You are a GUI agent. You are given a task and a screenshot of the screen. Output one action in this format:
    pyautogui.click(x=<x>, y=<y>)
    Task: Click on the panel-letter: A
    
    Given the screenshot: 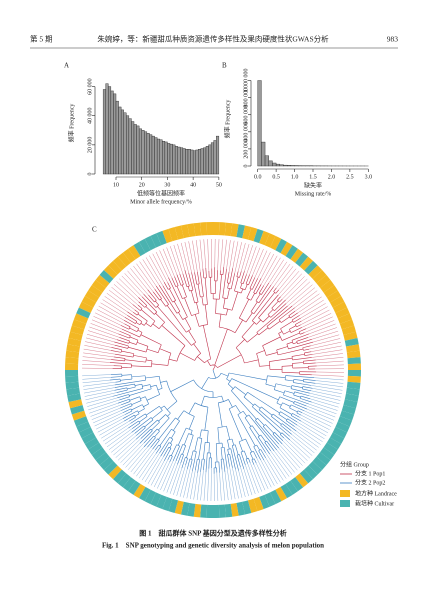 What is the action you would take?
    pyautogui.click(x=66, y=66)
    